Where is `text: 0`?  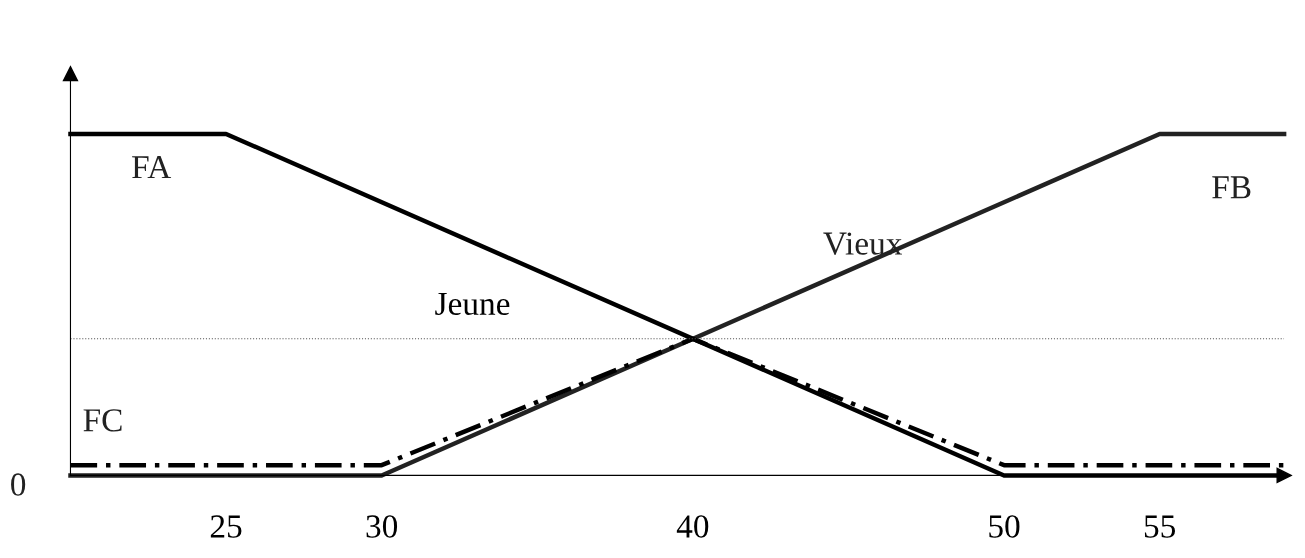 text: 0 is located at coordinates (18, 484).